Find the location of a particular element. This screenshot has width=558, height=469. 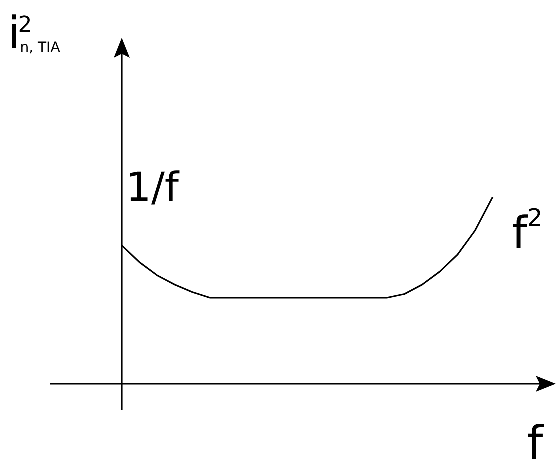

annotation: 1/f is located at coordinates (153, 188).